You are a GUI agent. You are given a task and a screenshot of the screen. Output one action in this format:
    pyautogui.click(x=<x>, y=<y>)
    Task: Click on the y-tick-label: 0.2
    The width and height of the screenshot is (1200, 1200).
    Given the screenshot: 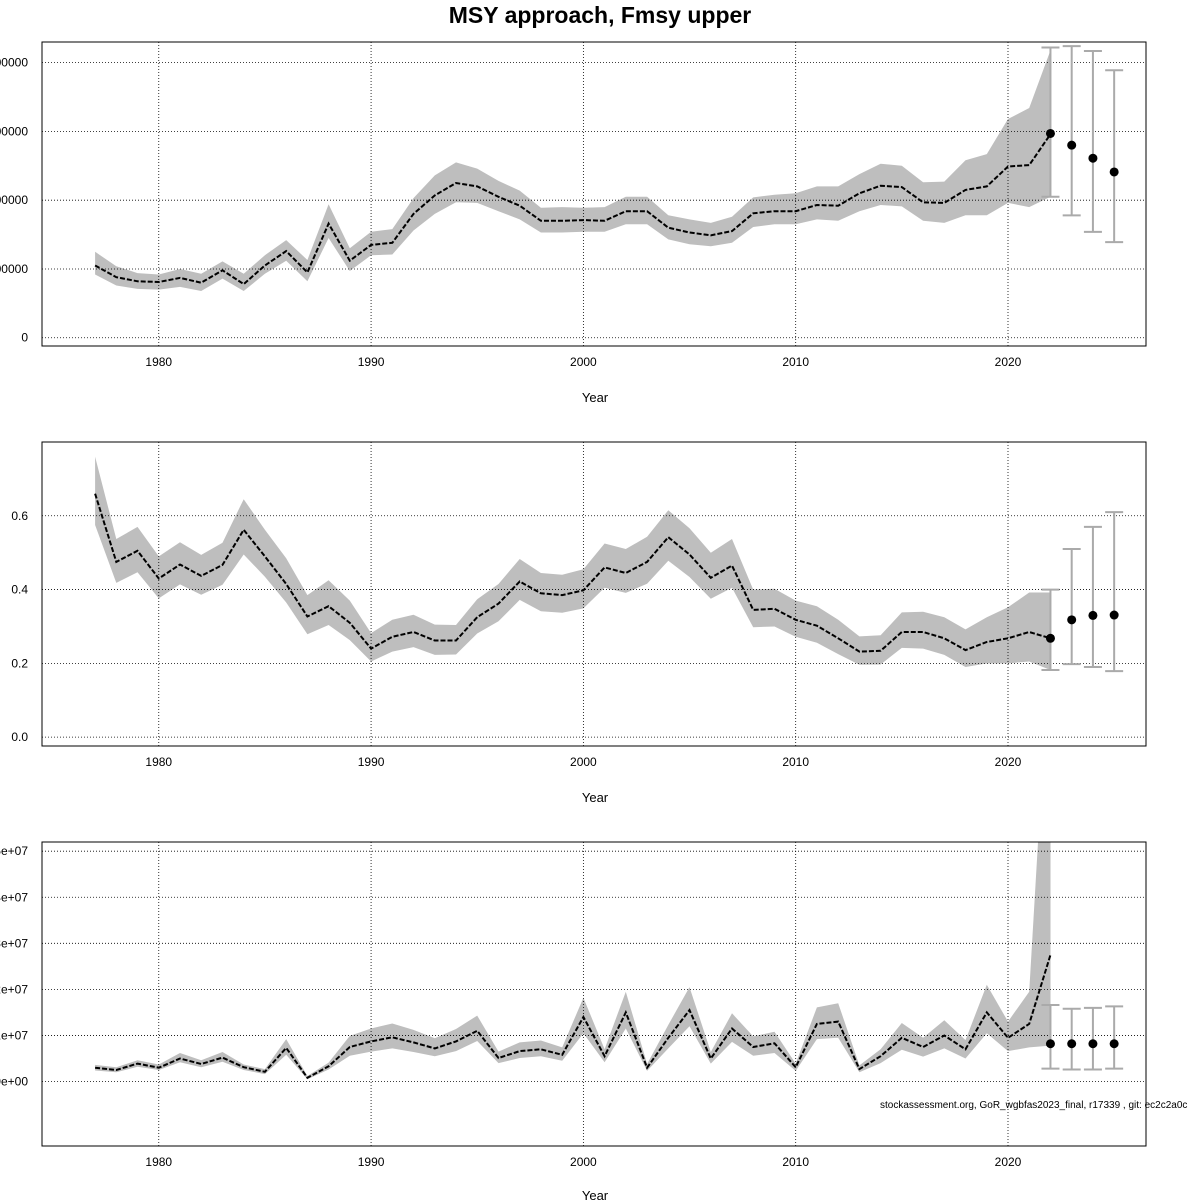 What is the action you would take?
    pyautogui.click(x=19, y=663)
    